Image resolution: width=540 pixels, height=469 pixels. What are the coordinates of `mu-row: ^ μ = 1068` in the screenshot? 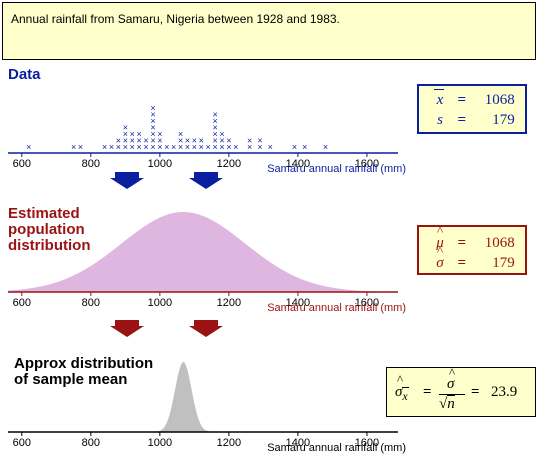 It's located at (474, 237).